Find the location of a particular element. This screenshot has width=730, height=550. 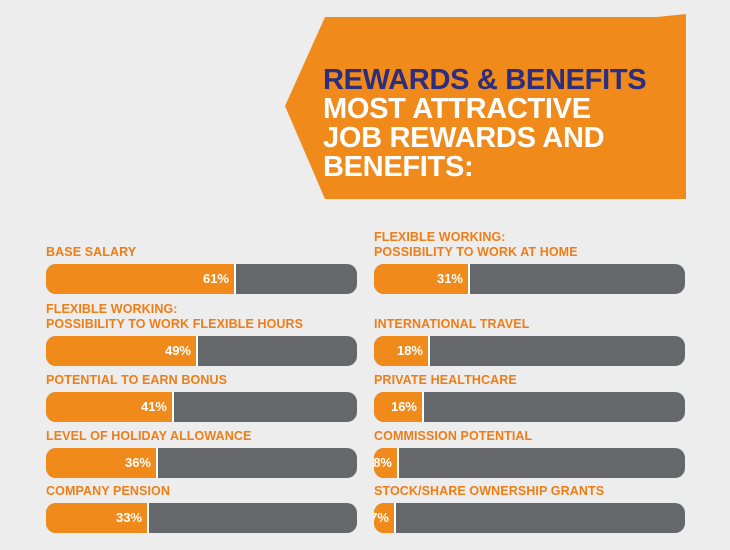

bar-category-label: PRIVATE HEALTHCARE is located at coordinates (445, 380).